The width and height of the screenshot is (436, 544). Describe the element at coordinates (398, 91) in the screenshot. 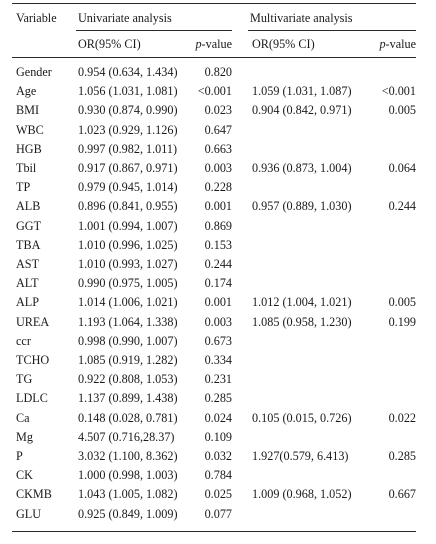

I see `cell-multi-p: <0.001` at that location.